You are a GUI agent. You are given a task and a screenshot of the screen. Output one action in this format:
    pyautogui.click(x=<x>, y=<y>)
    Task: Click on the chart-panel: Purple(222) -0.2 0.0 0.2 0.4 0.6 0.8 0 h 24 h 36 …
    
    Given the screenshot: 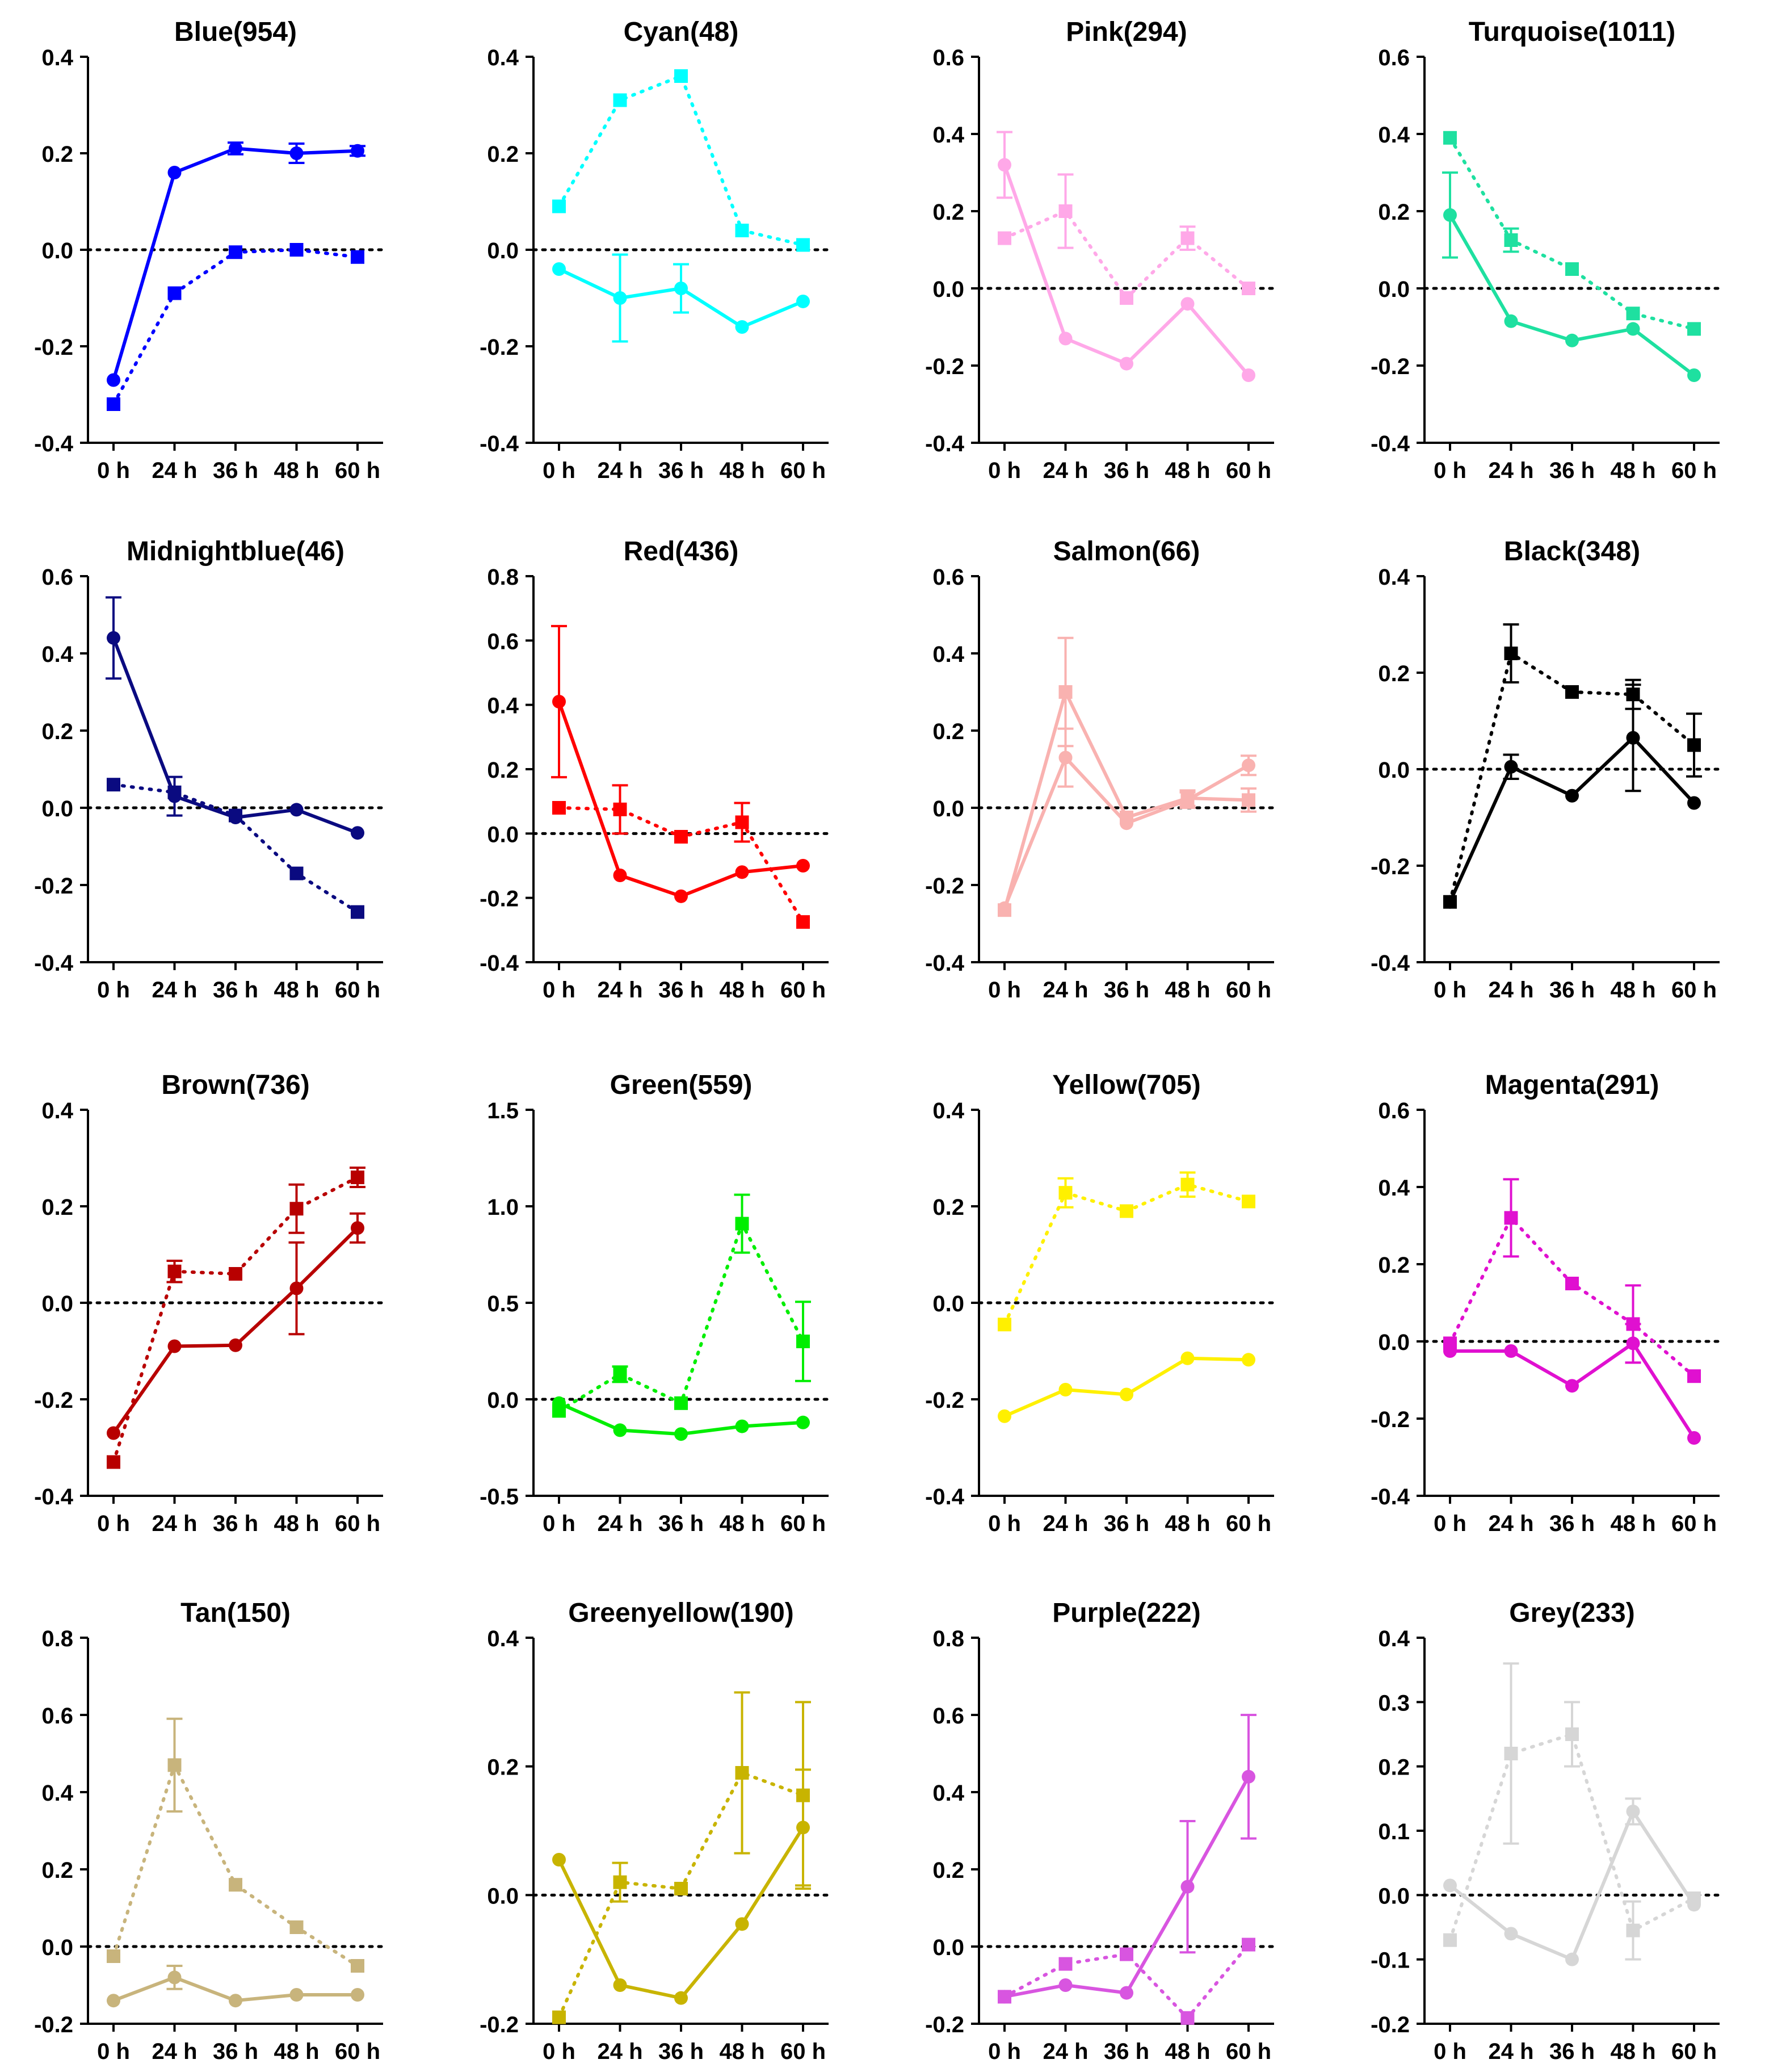 What is the action you would take?
    pyautogui.click(x=1100, y=1831)
    